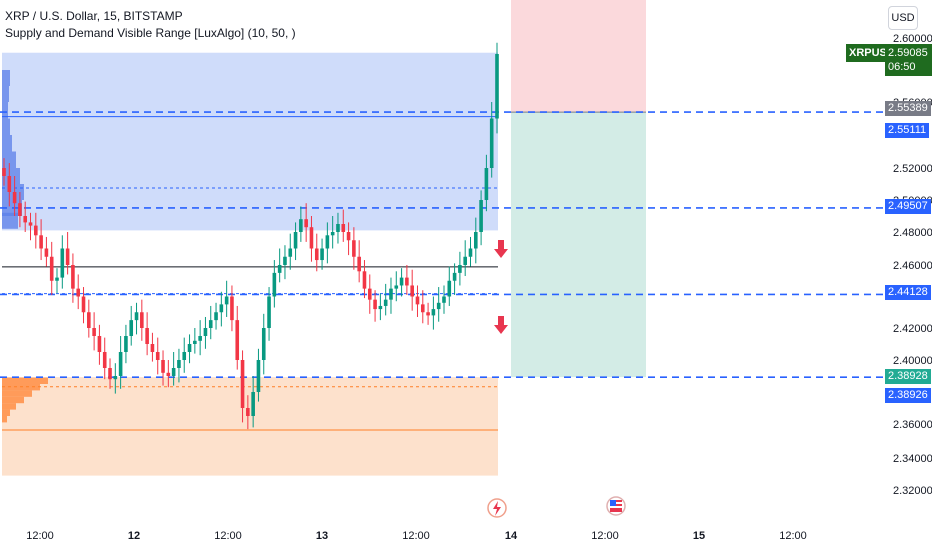 The height and width of the screenshot is (555, 932). What do you see at coordinates (511, 536) in the screenshot?
I see `x-tick-label: 14` at bounding box center [511, 536].